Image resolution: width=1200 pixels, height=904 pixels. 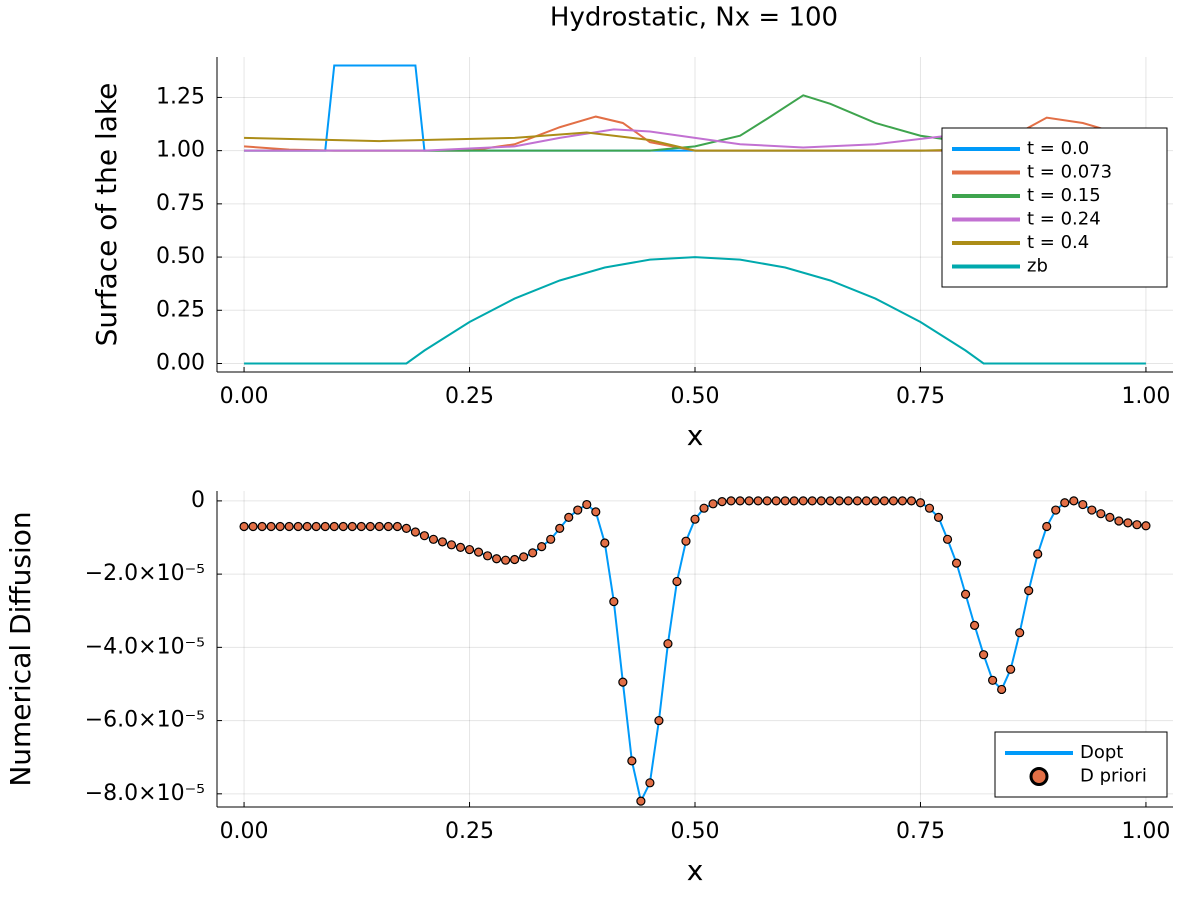 What do you see at coordinates (145, 573) in the screenshot?
I see `y-tick-label: −2.0×10⁻⁵` at bounding box center [145, 573].